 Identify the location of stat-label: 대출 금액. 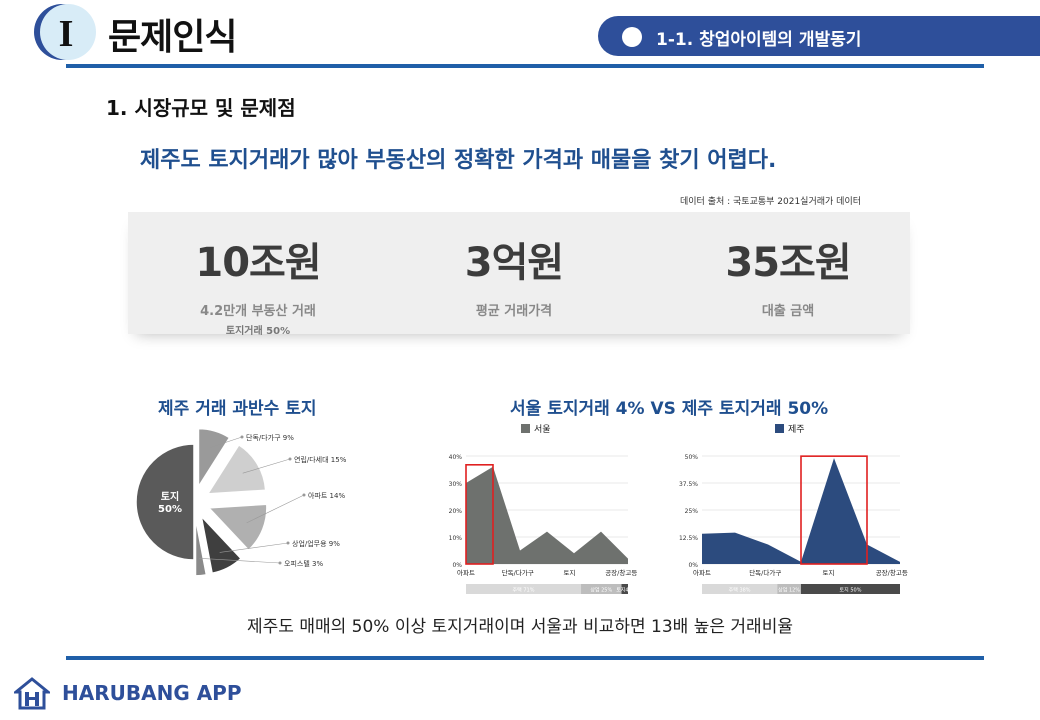
(788, 311).